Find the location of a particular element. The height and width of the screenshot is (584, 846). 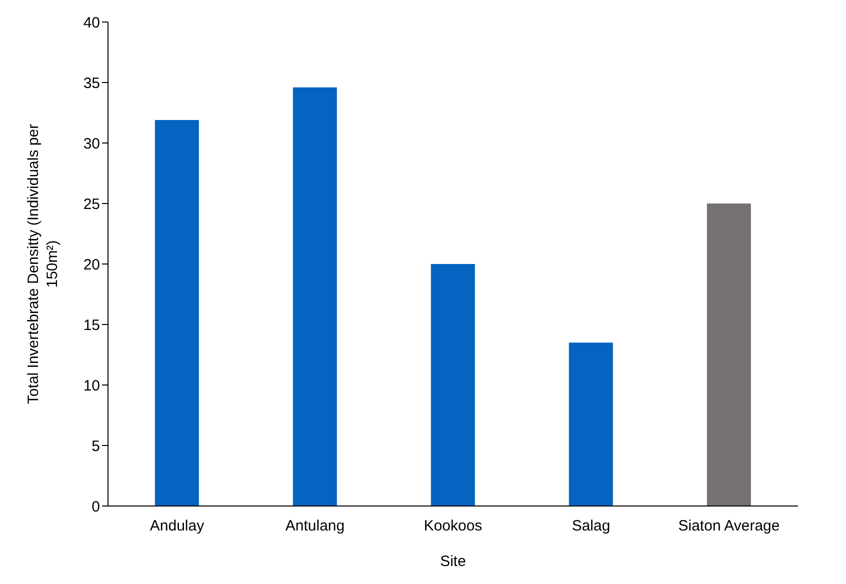

x-tick-label: Andulay is located at coordinates (177, 526).